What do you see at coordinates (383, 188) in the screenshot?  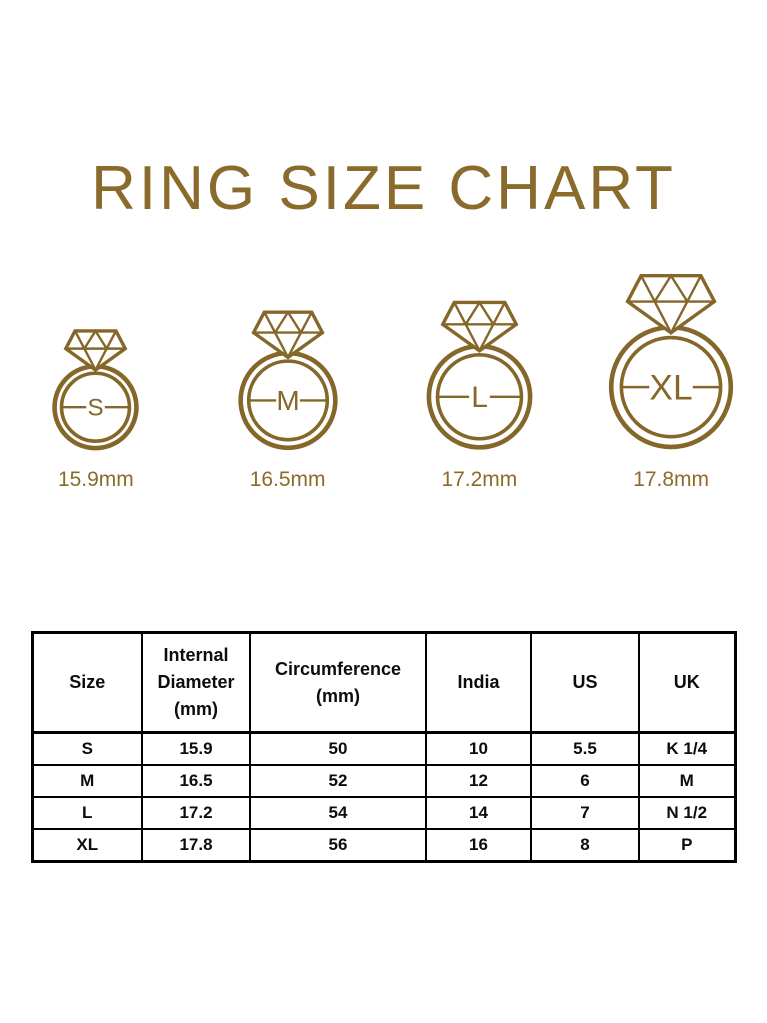 I see `page-title: RING SIZE CHART` at bounding box center [383, 188].